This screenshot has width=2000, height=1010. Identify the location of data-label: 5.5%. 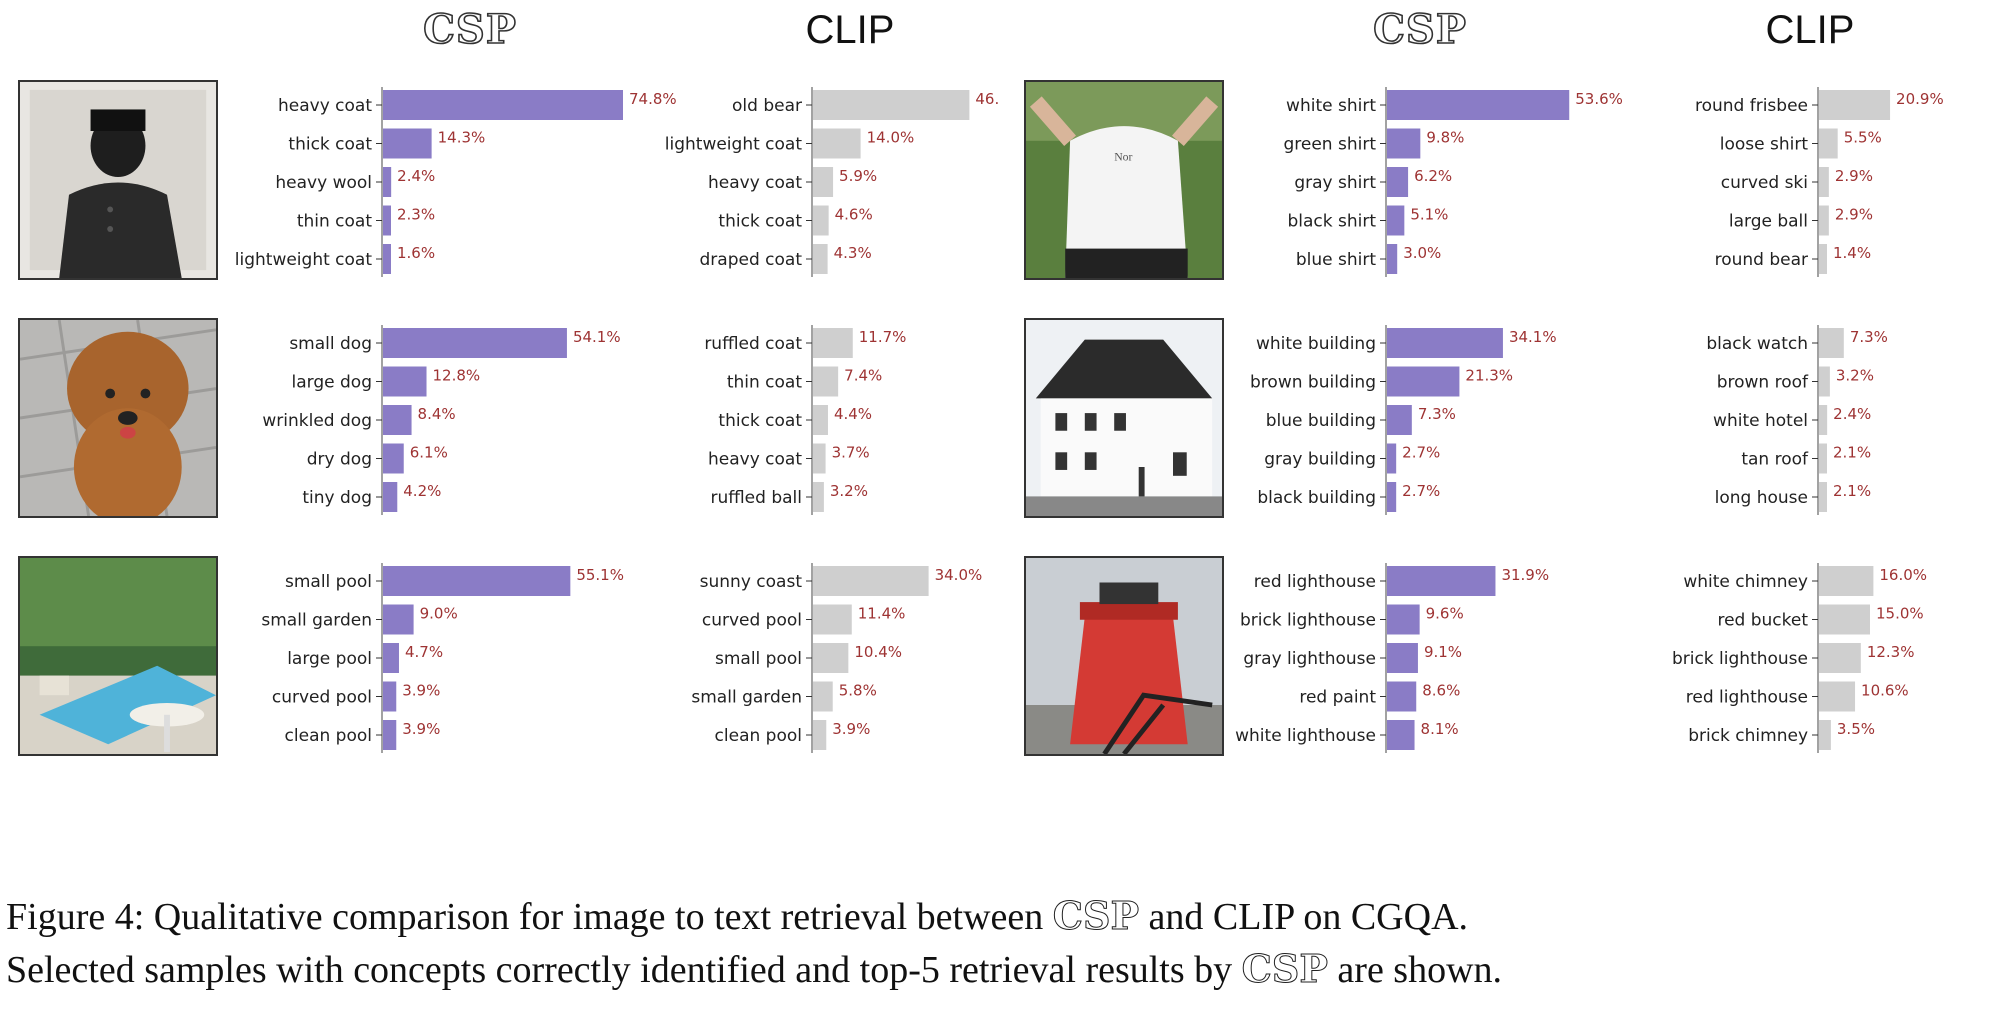
(1863, 138).